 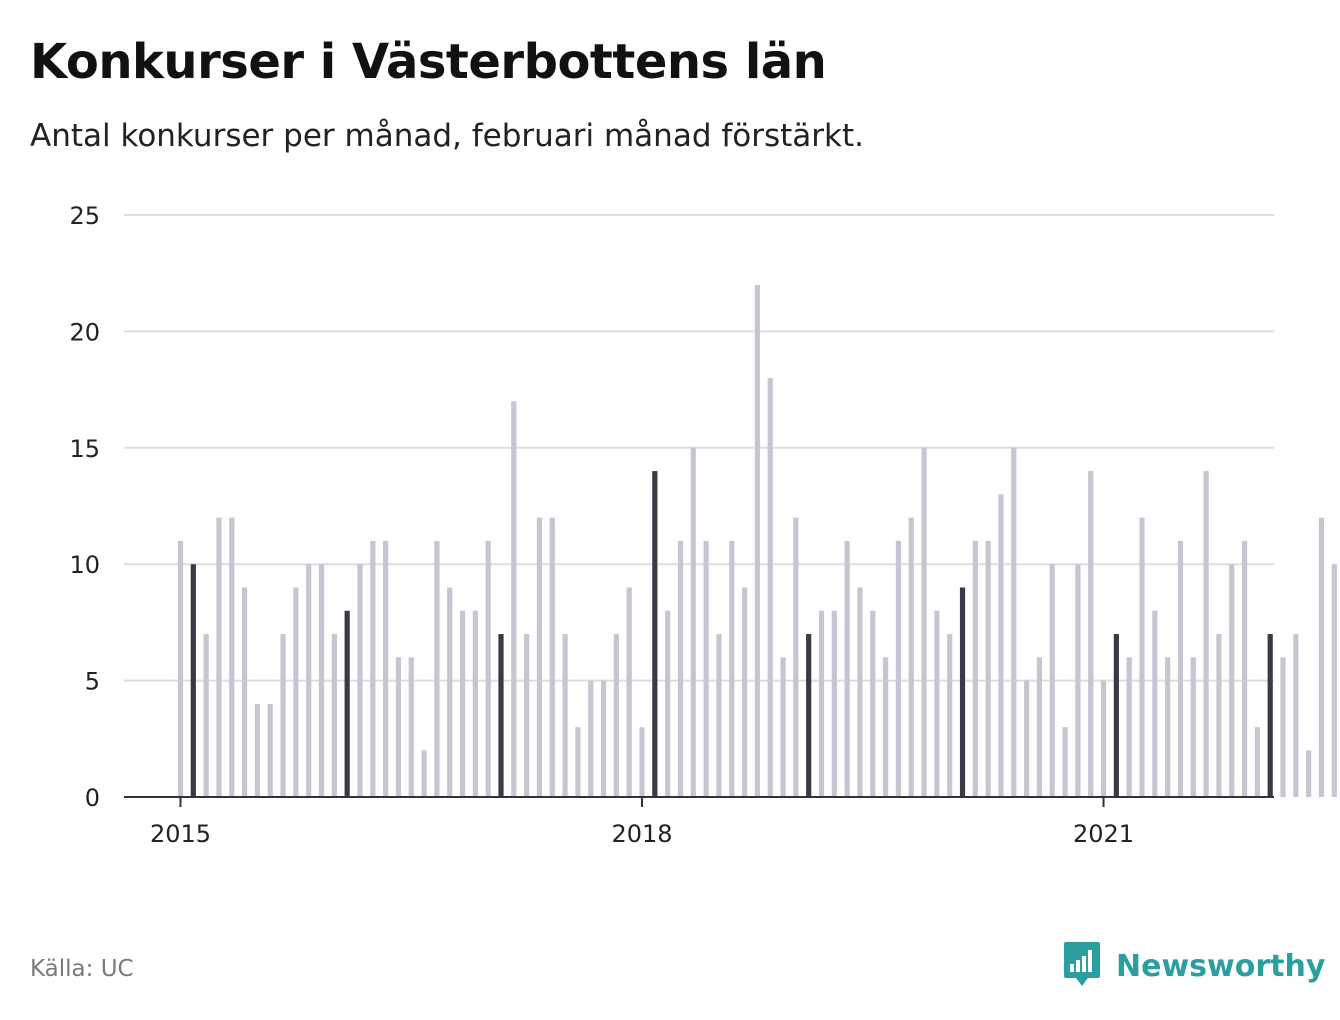 What do you see at coordinates (92, 682) in the screenshot?
I see `y-tick-label: 5` at bounding box center [92, 682].